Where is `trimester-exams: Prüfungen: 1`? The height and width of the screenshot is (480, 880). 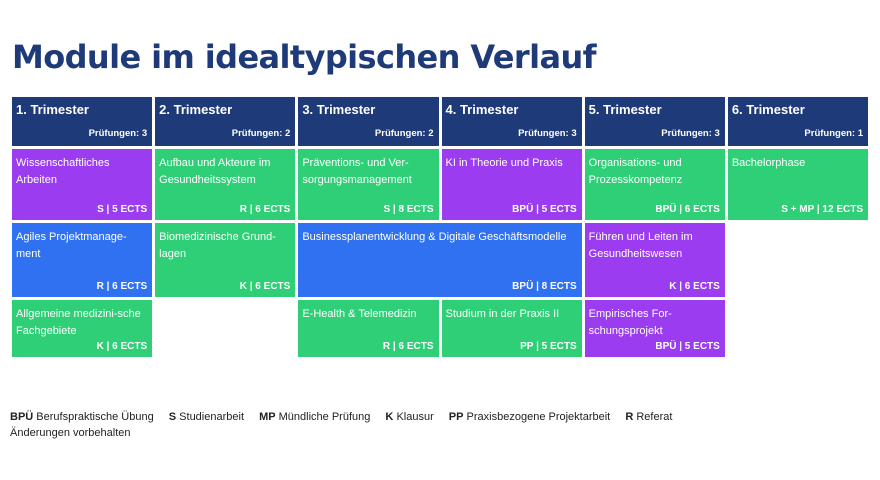 trimester-exams: Prüfungen: 1 is located at coordinates (833, 133).